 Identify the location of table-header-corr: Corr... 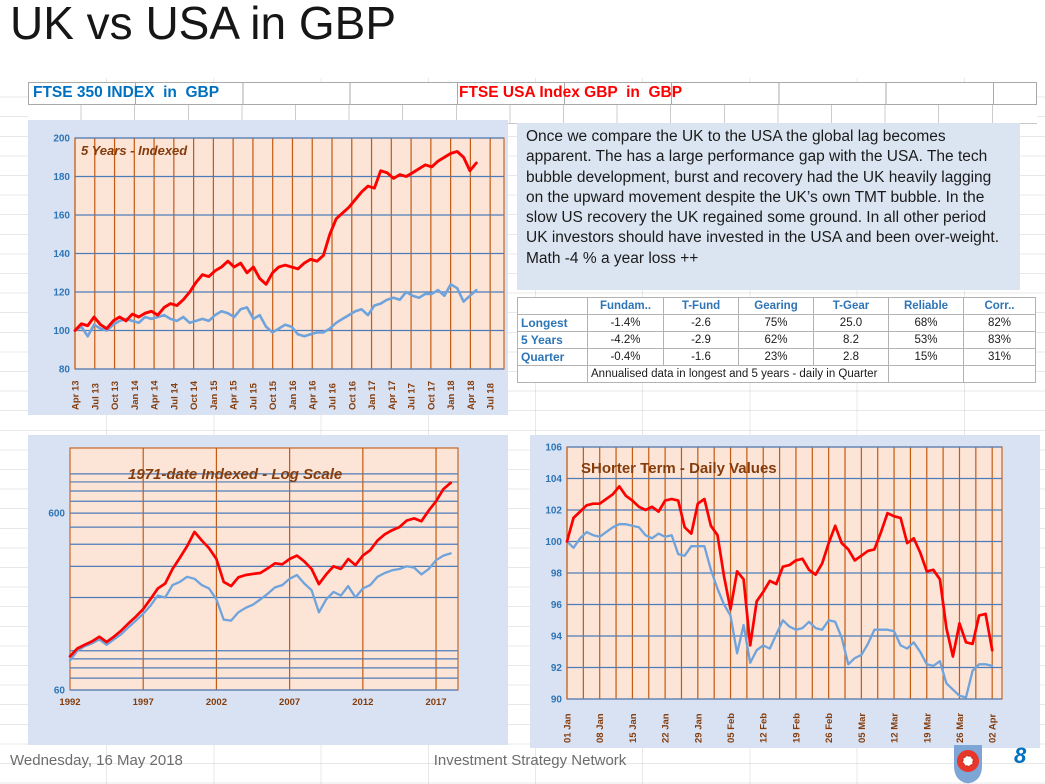
(999, 306).